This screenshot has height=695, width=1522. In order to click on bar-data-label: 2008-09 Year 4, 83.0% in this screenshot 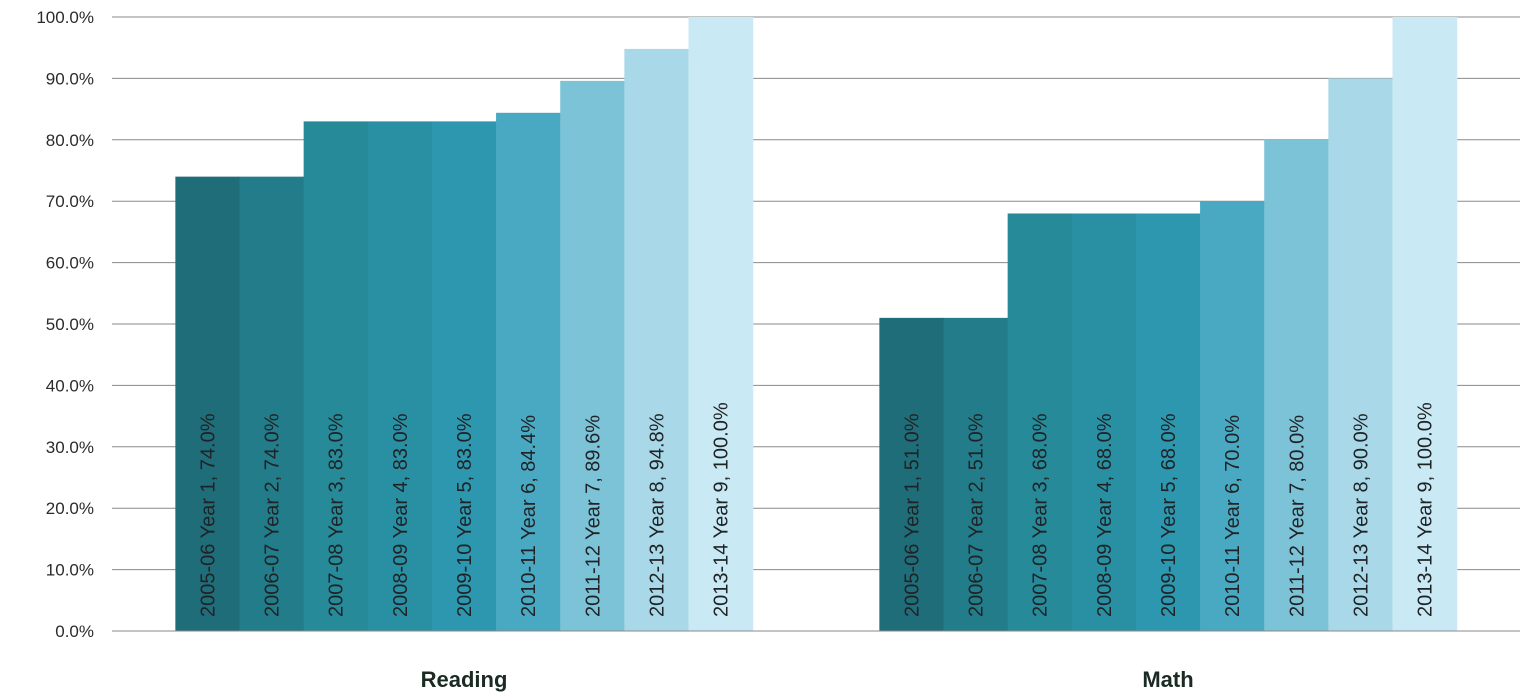, I will do `click(401, 515)`.